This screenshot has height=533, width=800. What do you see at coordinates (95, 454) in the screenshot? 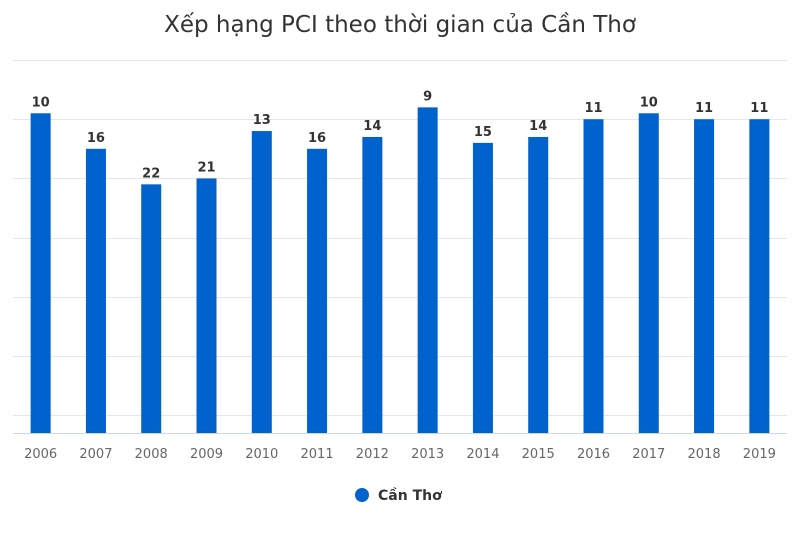
I see `x-tick-label-2007: 2007` at bounding box center [95, 454].